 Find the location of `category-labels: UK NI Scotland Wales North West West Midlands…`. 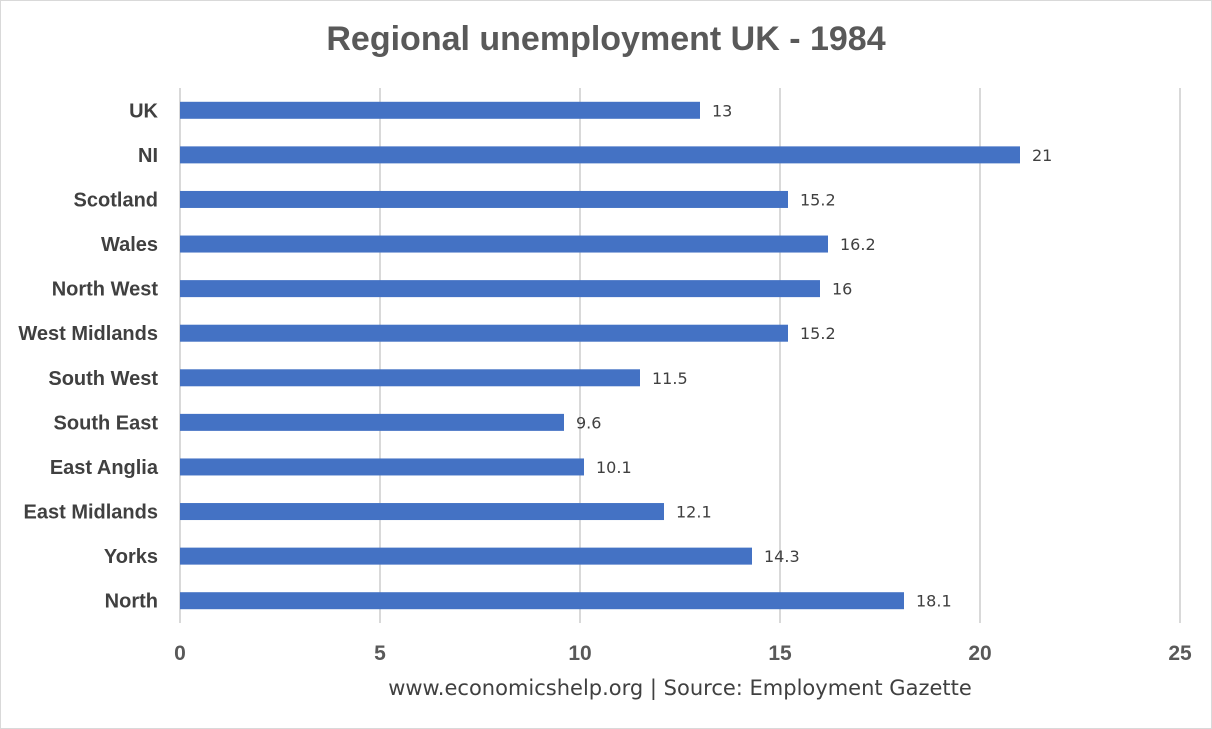

category-labels: UK NI Scotland Wales North West West Midlands… is located at coordinates (88, 356).